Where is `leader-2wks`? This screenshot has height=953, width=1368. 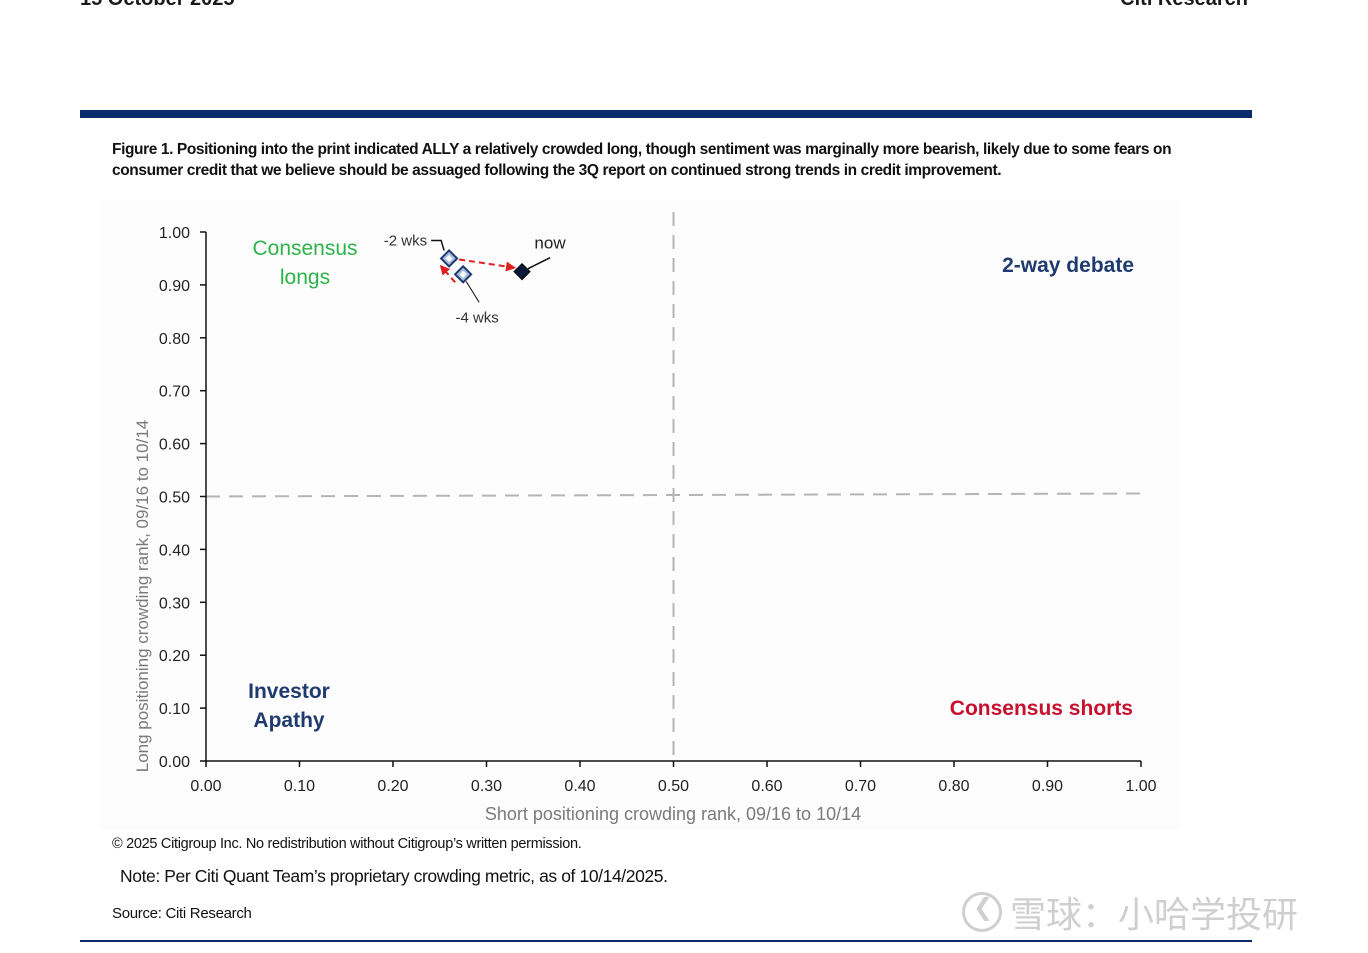 leader-2wks is located at coordinates (438, 245).